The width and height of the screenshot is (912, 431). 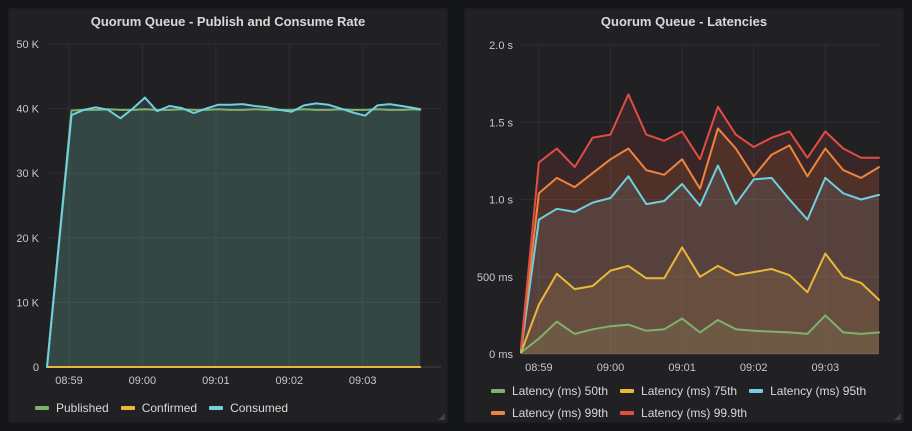 I want to click on legend-item: Latency (ms) 99th, so click(x=549, y=413).